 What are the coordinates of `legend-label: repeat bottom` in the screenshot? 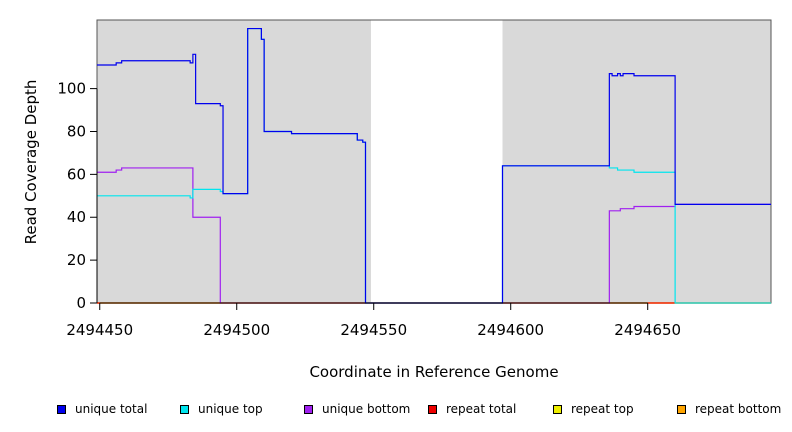 It's located at (738, 409).